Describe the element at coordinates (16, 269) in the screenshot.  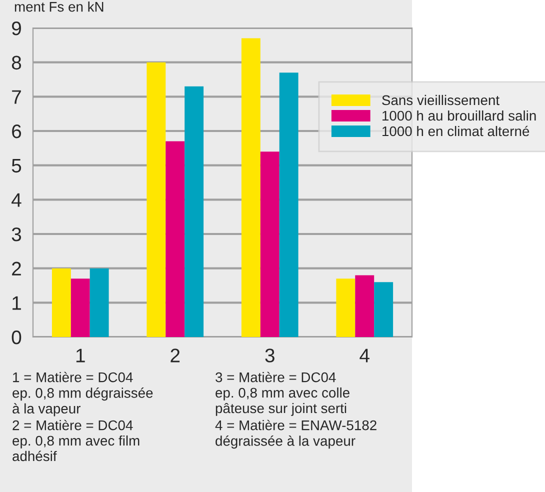
I see `y-tick-label: 2` at that location.